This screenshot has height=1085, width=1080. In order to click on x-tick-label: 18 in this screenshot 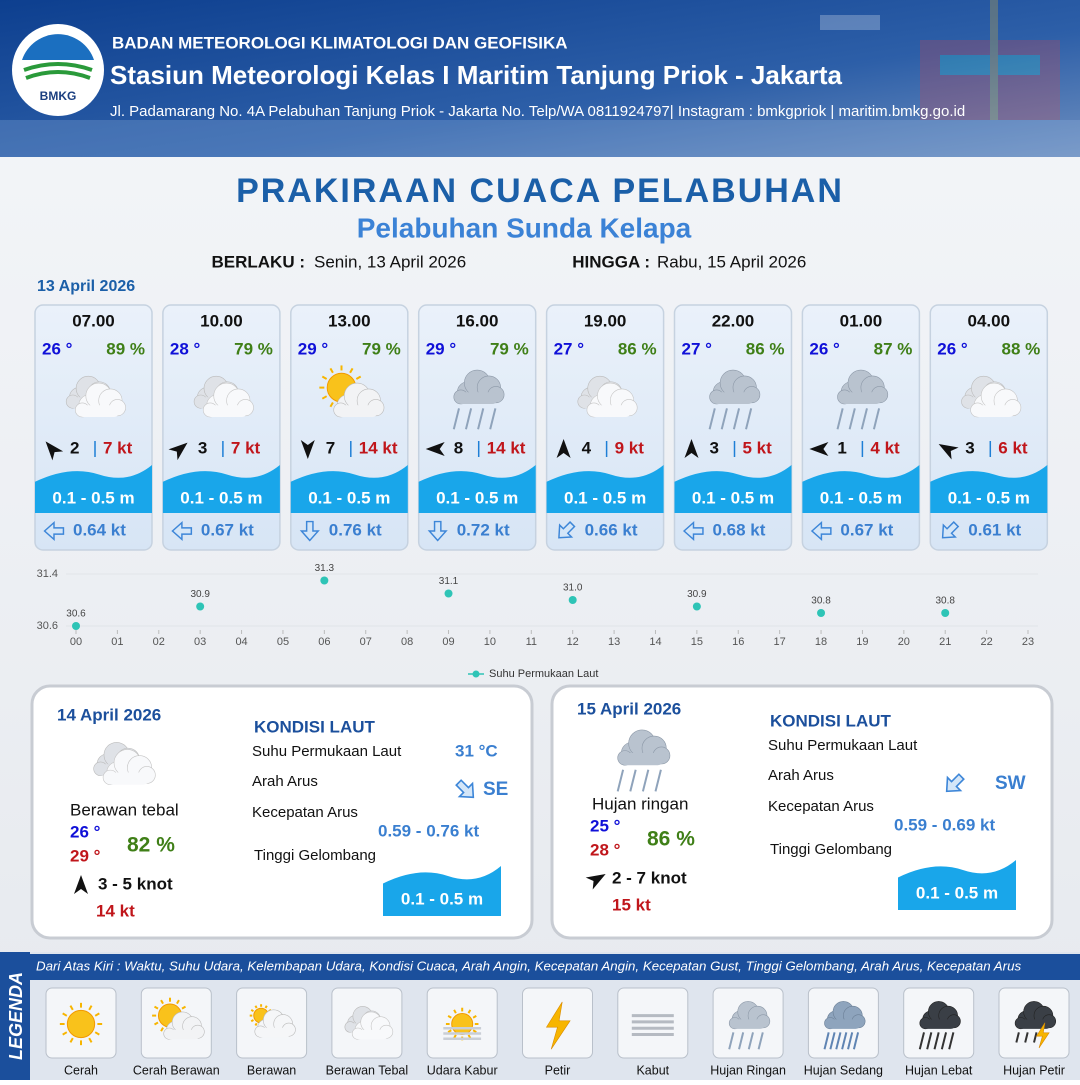, I will do `click(821, 642)`.